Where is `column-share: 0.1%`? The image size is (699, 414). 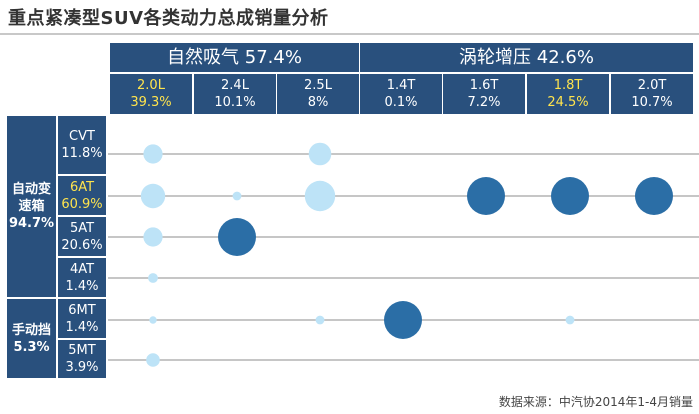
column-share: 0.1% is located at coordinates (401, 102).